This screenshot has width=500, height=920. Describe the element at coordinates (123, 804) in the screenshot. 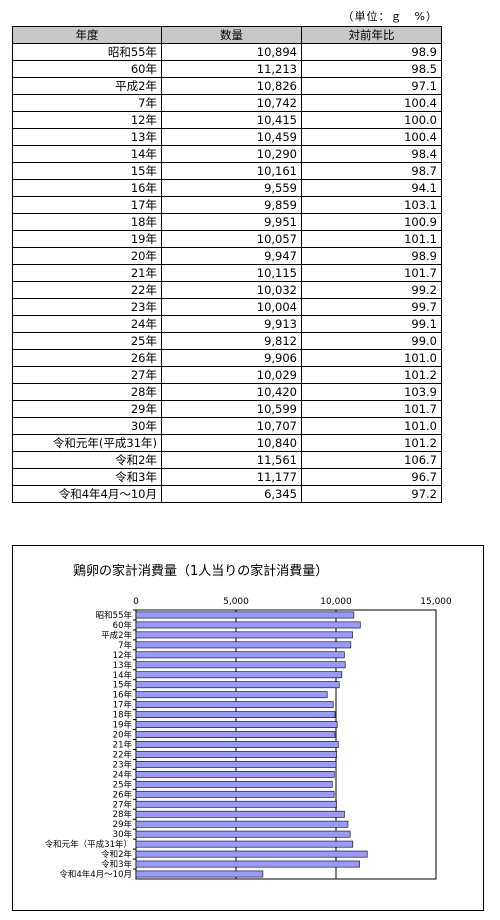

I see `y-tick-label: 27年` at that location.